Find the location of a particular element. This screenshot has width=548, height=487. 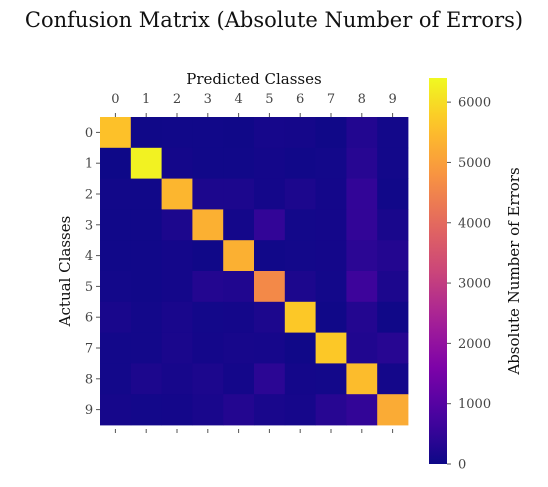

x-tick-label: 0 is located at coordinates (115, 99).